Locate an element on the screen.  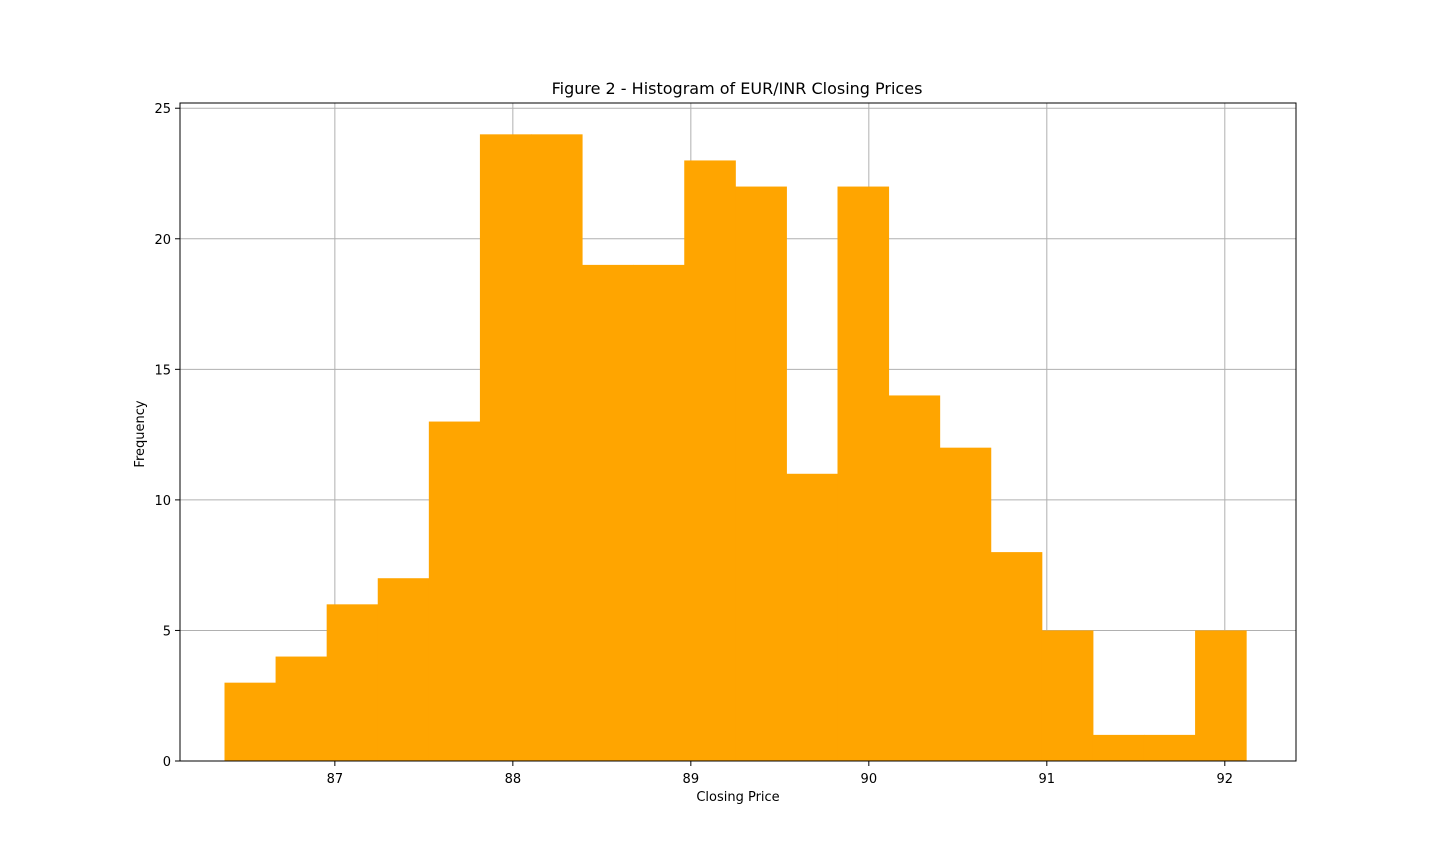
y-axis-ticks: 0 5 10 15 20 25 is located at coordinates (167, 436).